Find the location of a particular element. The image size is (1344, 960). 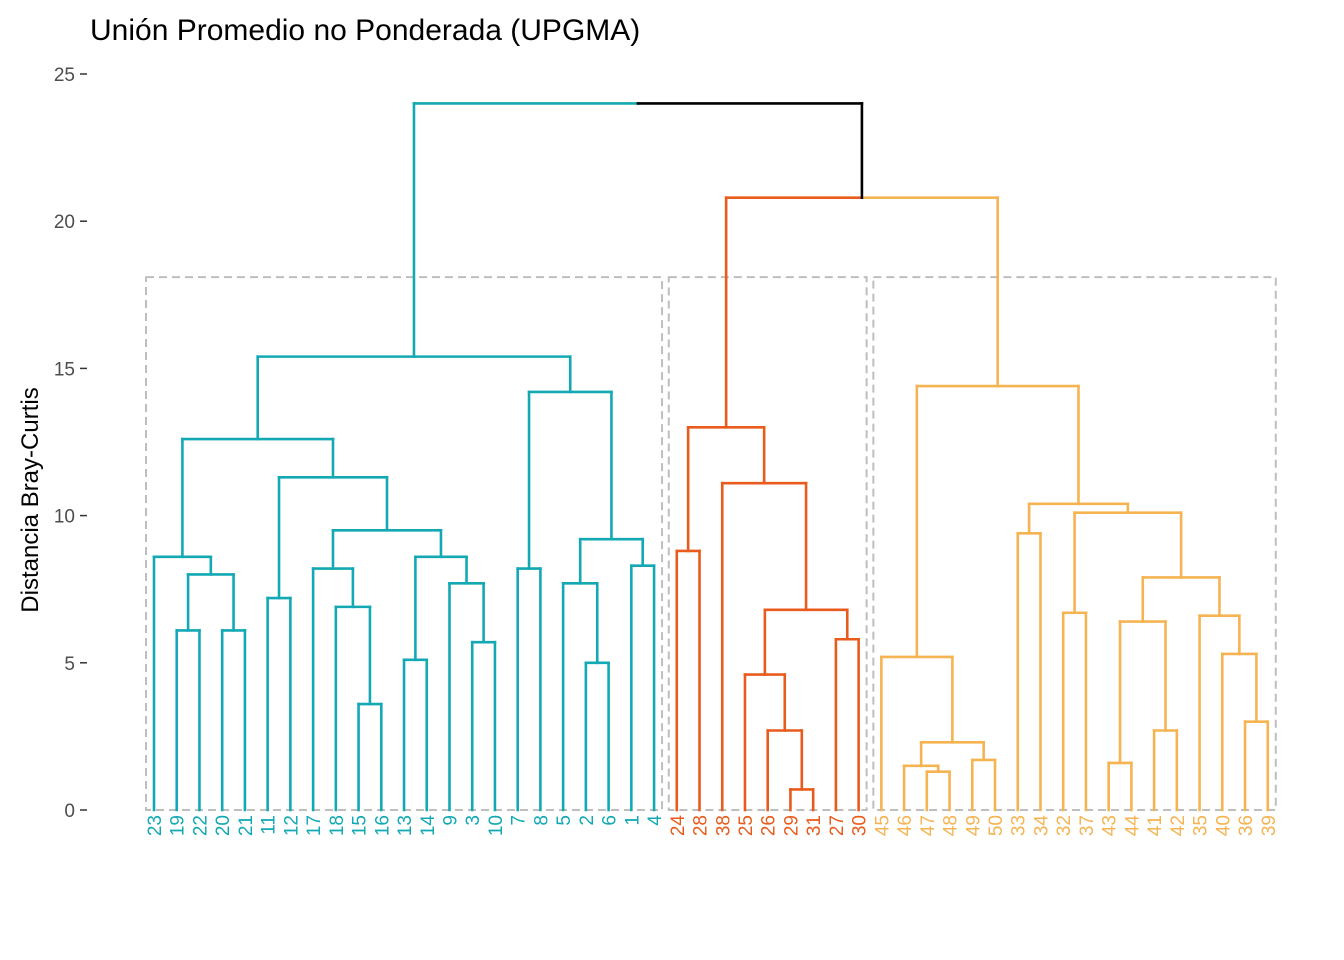

leaf-label-28: 28 is located at coordinates (701, 825).